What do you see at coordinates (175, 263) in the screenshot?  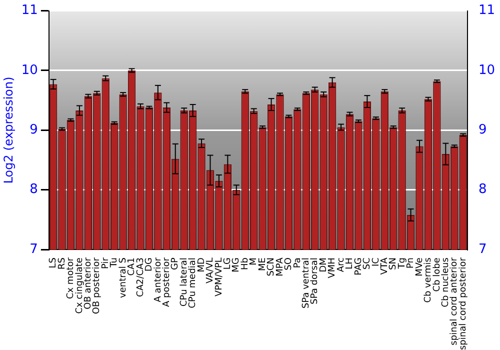 I see `x-tick-label: GP` at bounding box center [175, 263].